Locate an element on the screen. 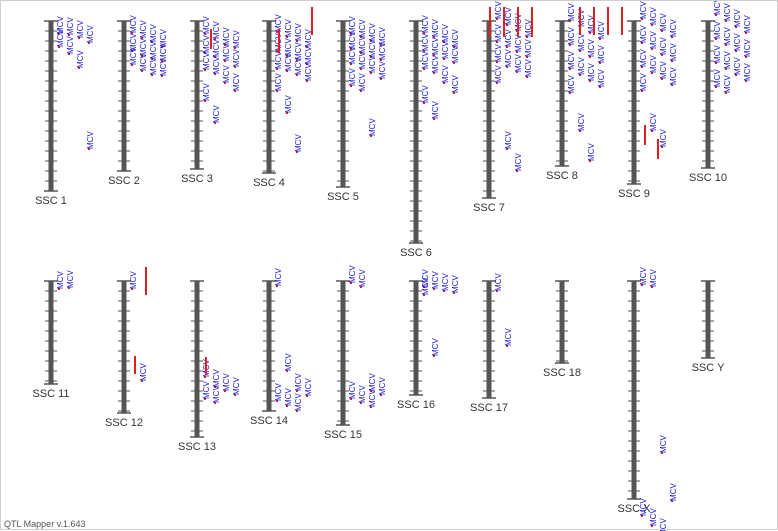  chromosome-label: SSC 18 is located at coordinates (562, 373).